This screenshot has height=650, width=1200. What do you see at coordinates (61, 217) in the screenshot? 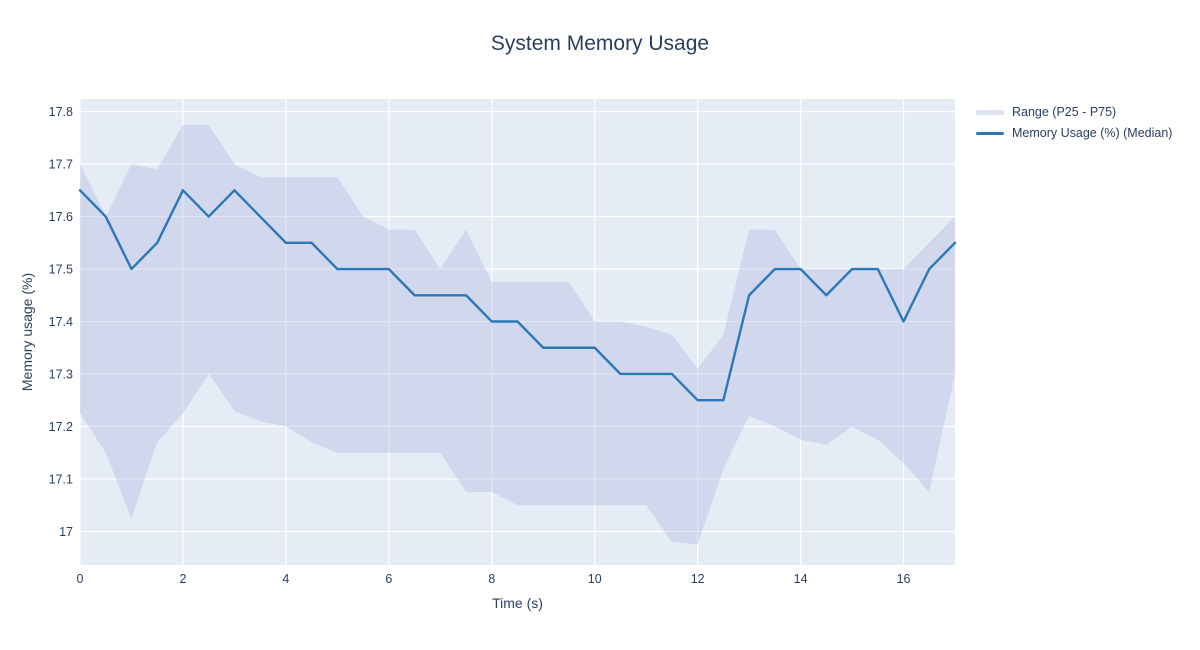
I see `y-tick-label: 17.6` at bounding box center [61, 217].